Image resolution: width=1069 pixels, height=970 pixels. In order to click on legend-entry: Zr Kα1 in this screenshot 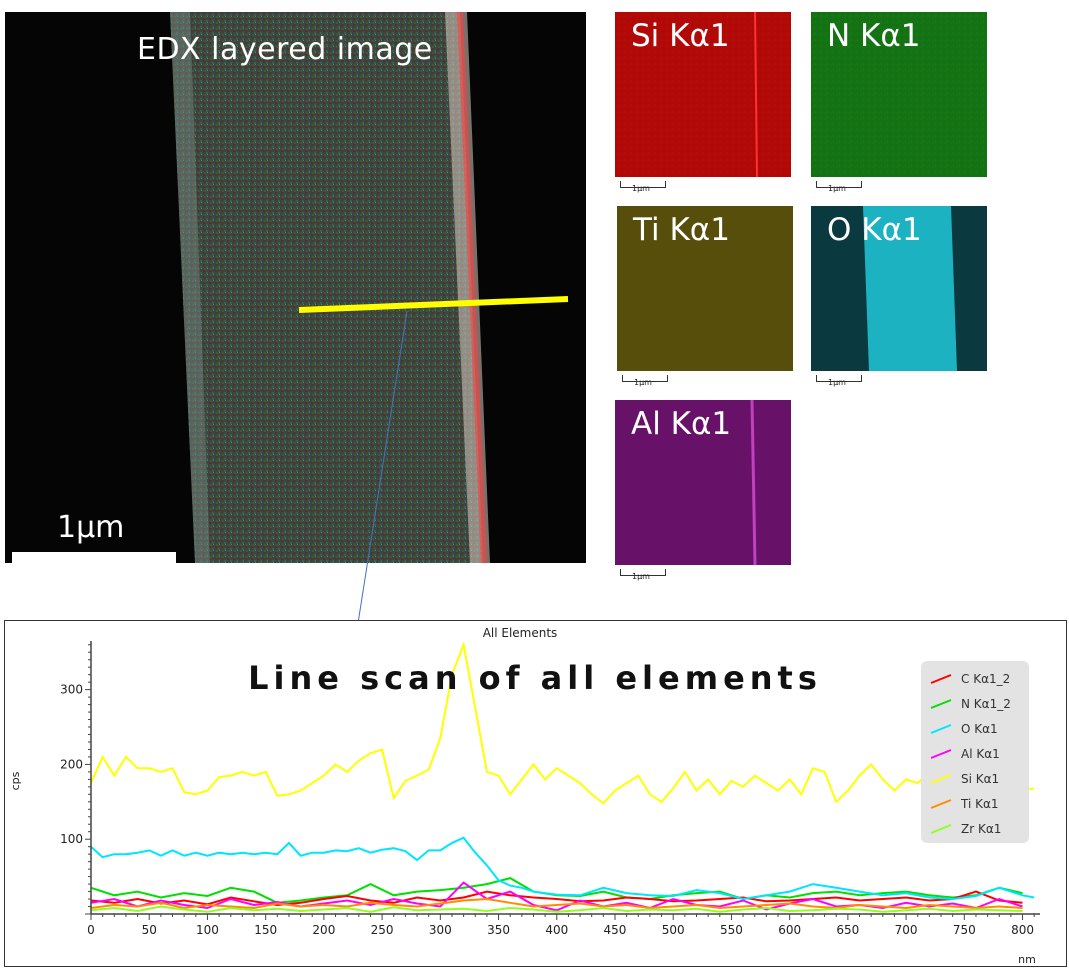, I will do `click(981, 829)`.